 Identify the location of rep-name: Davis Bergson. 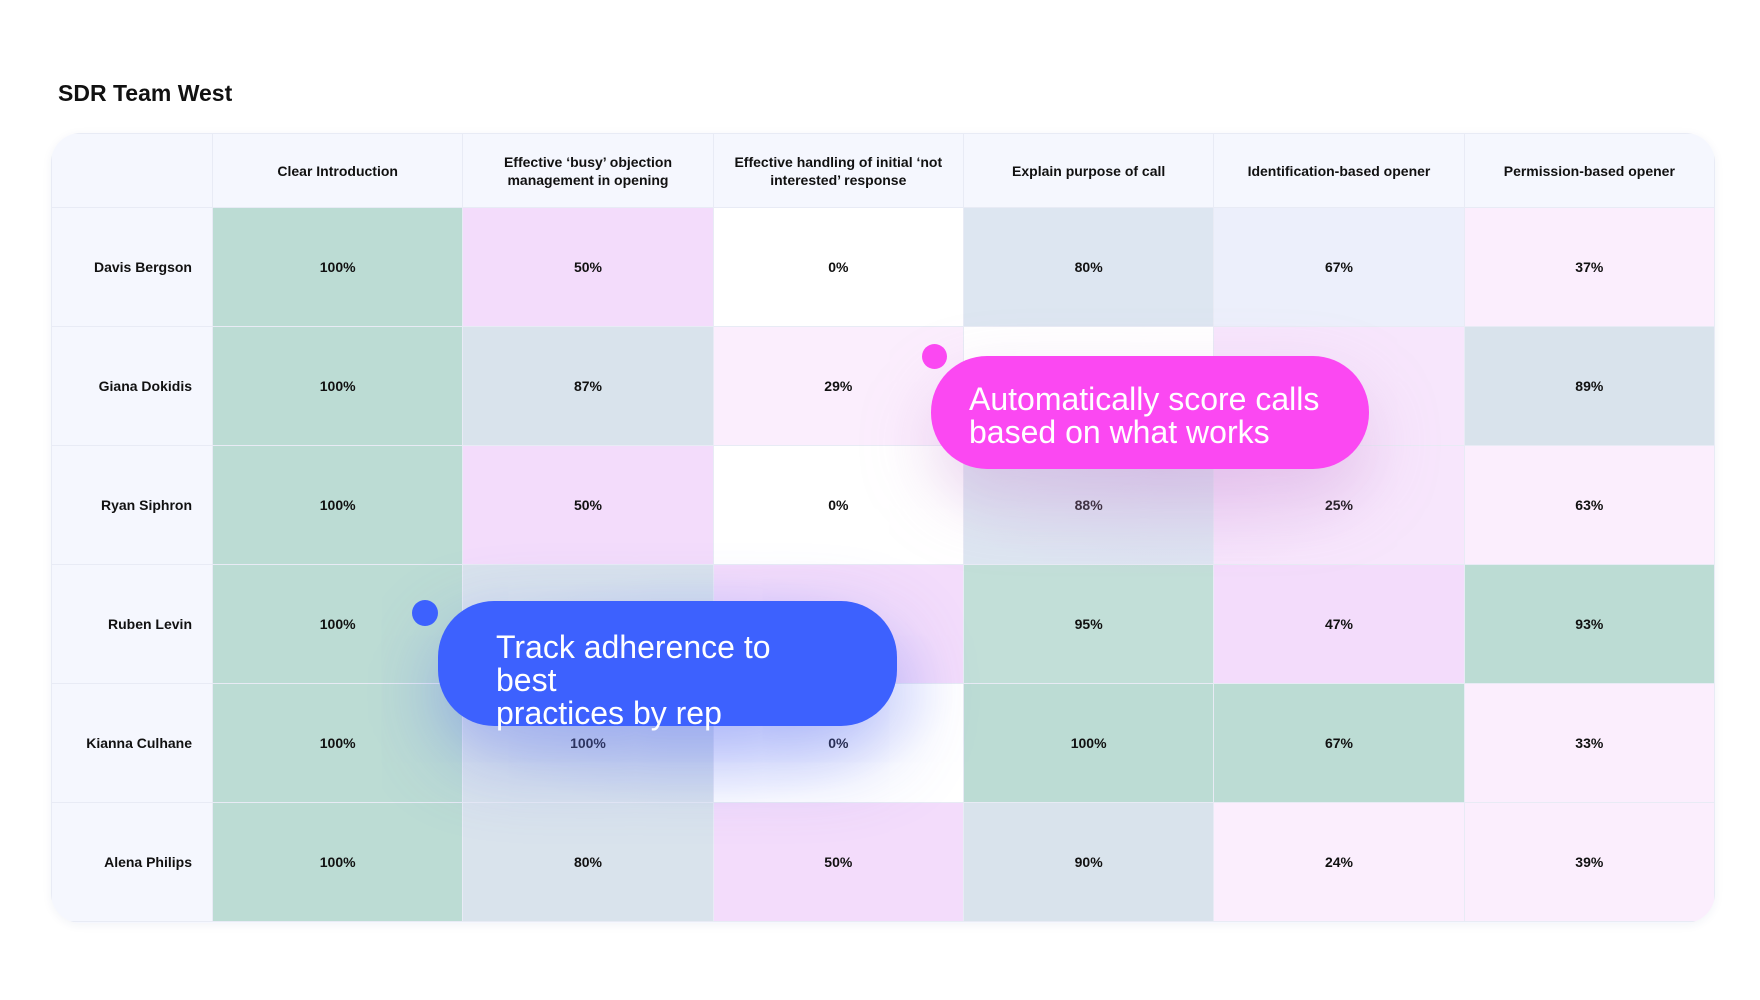
(132, 267).